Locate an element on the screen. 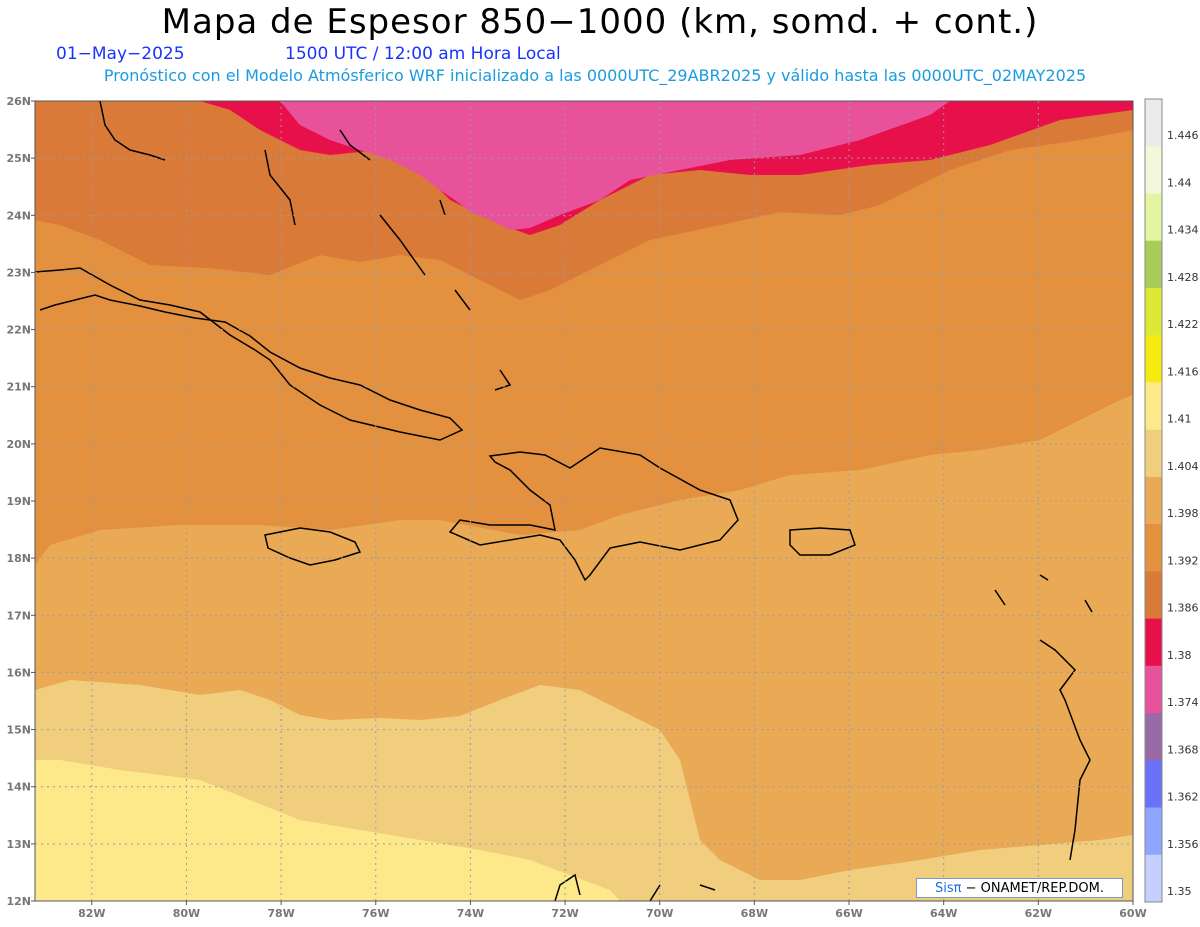  hispaniola-outline is located at coordinates (593, 514).